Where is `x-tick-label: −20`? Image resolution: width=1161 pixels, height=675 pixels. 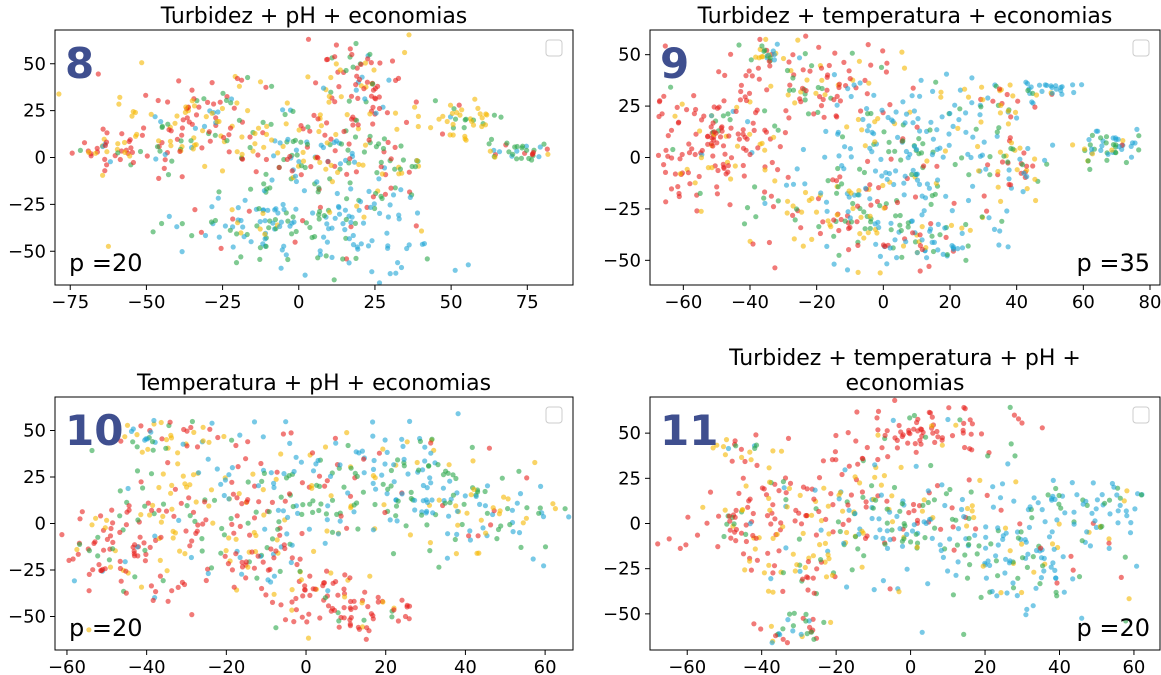
x-tick-label: −20 is located at coordinates (226, 666).